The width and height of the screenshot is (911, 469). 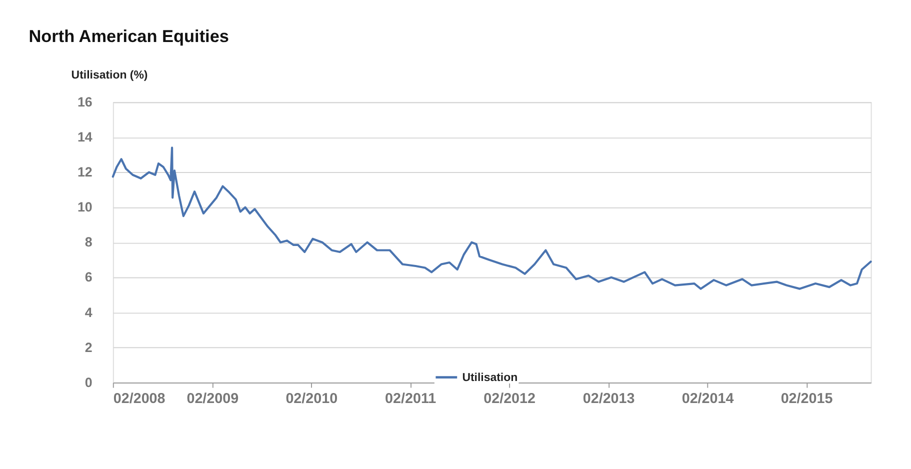 What do you see at coordinates (84, 102) in the screenshot?
I see `y-tick-label: 16` at bounding box center [84, 102].